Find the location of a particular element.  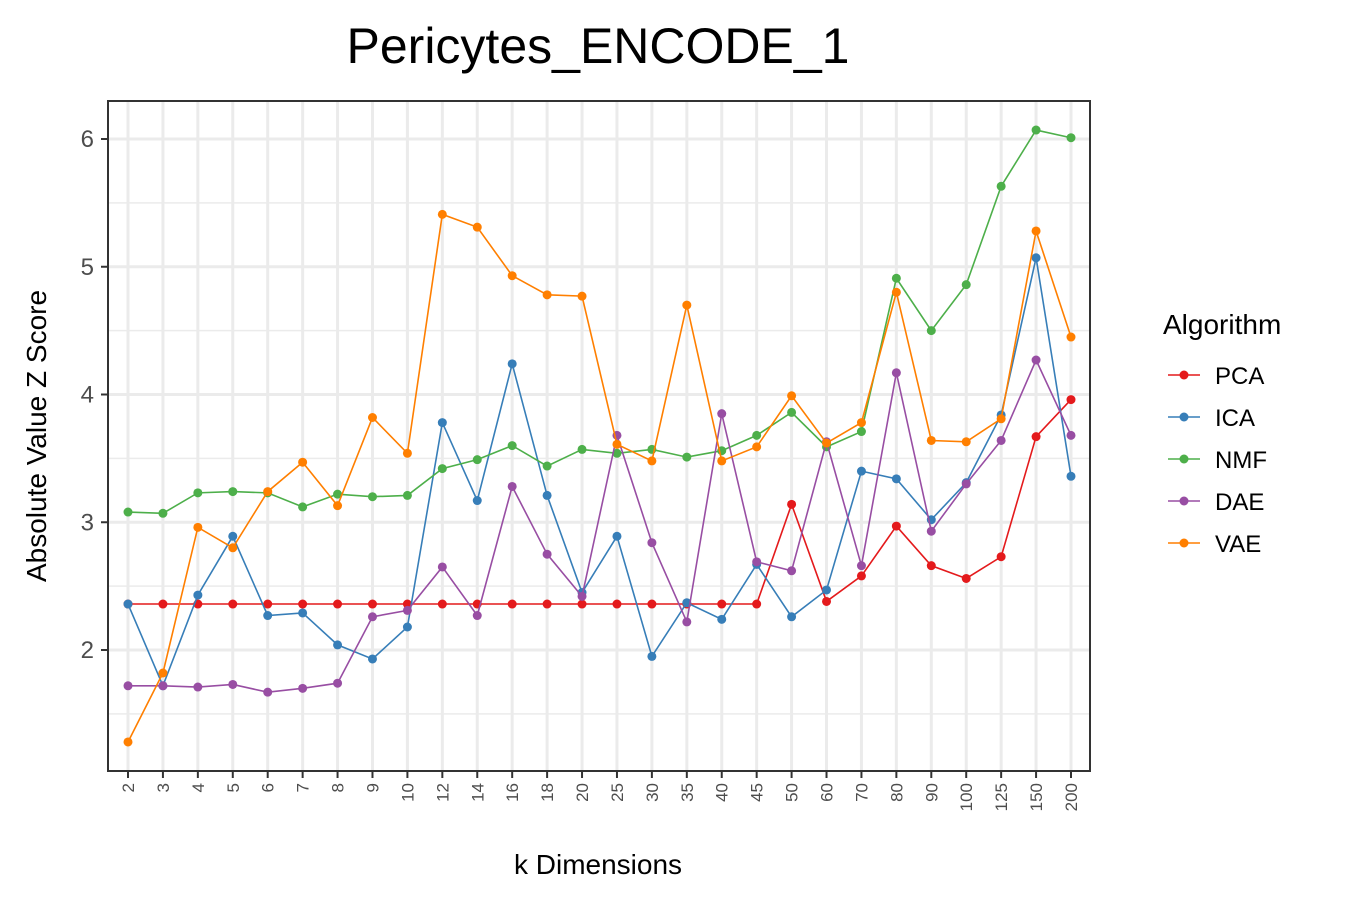

legend-item-pca: PCA is located at coordinates (1216, 376).